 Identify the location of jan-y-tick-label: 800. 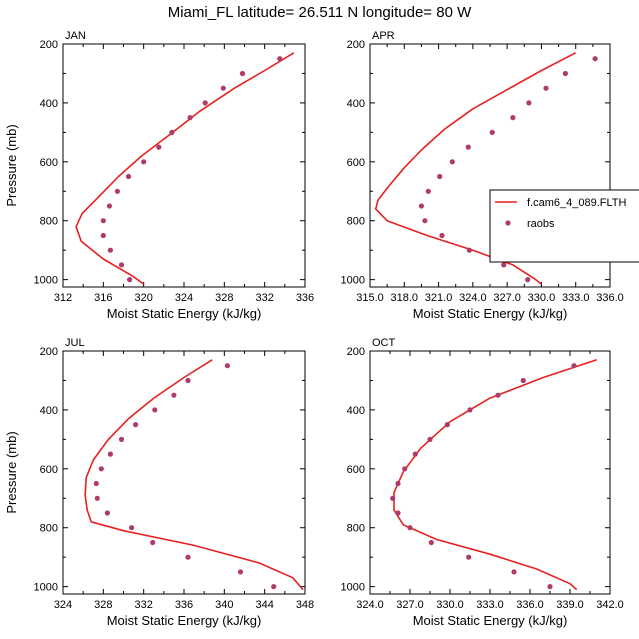
(49, 222).